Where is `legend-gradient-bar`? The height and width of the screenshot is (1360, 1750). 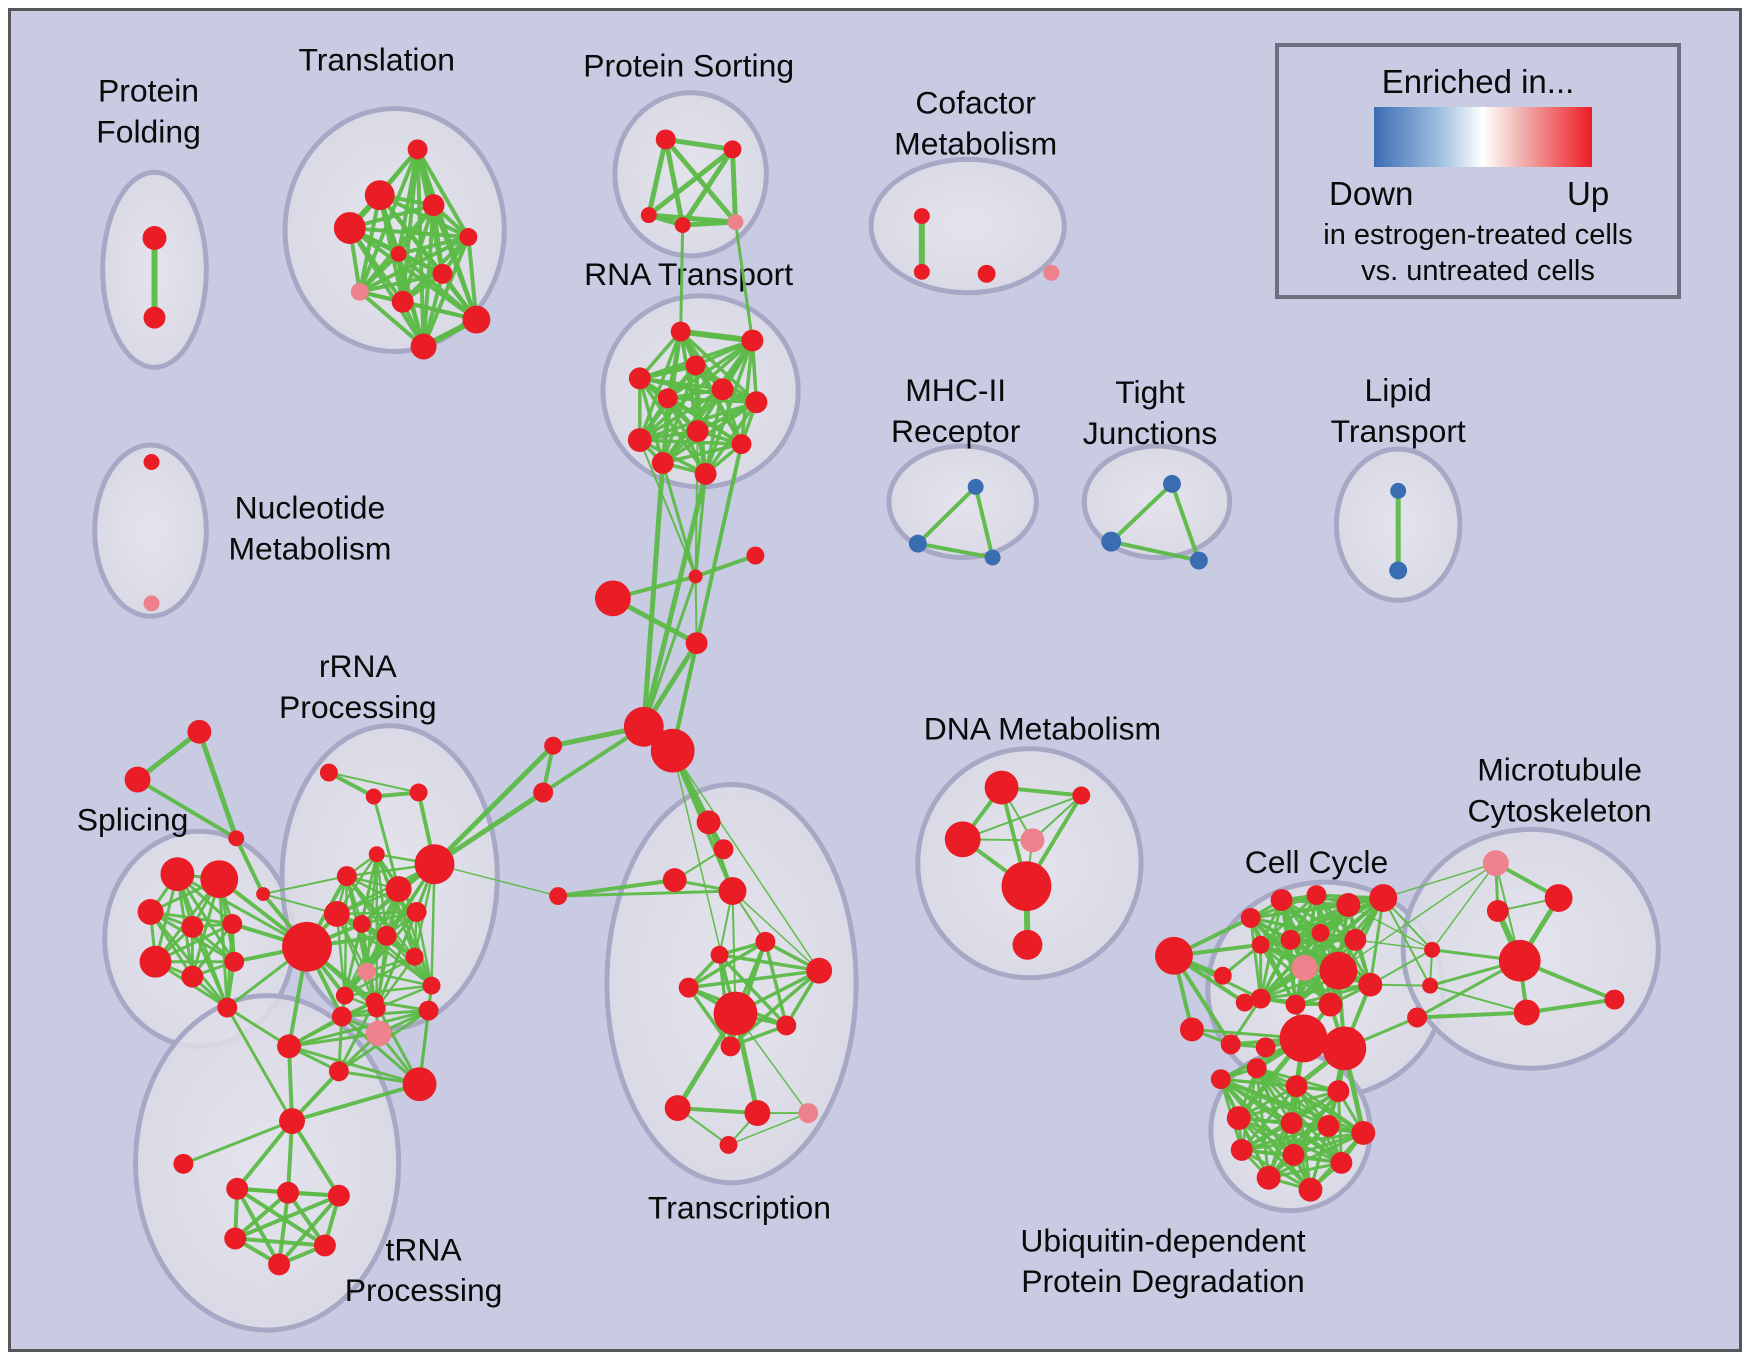 legend-gradient-bar is located at coordinates (1483, 137).